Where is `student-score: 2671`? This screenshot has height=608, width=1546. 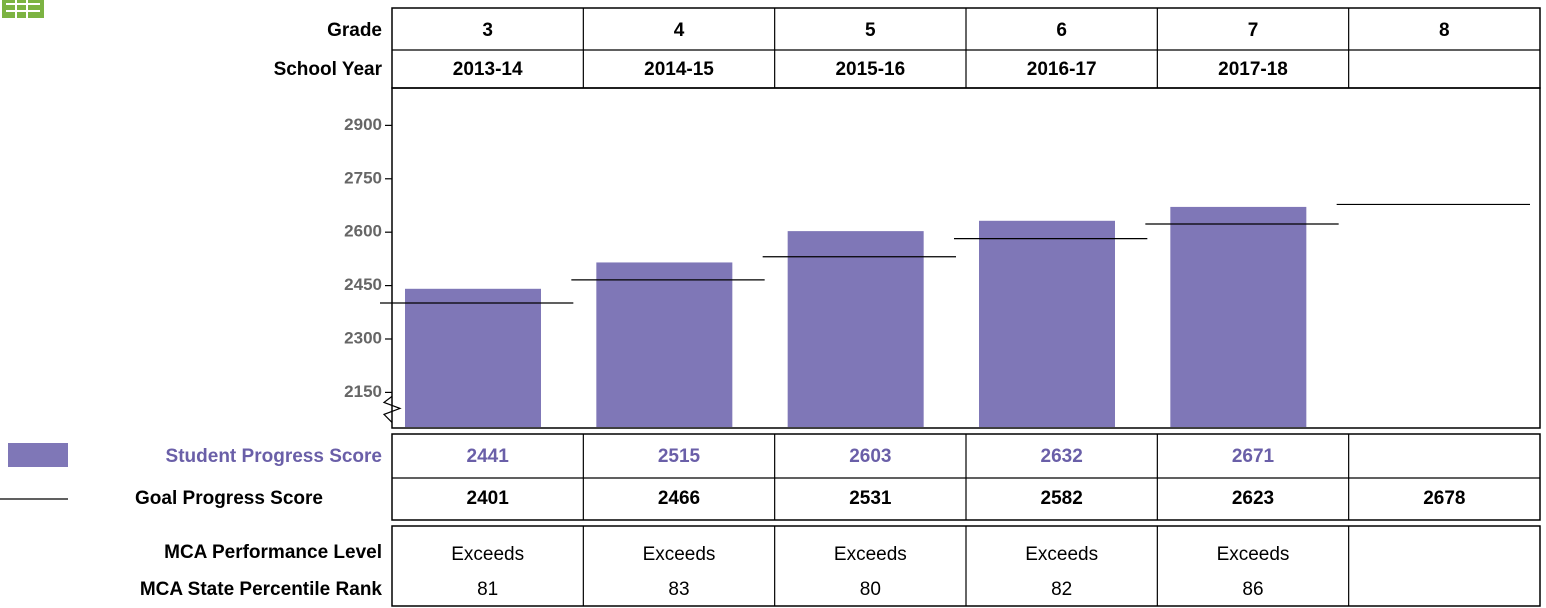
student-score: 2671 is located at coordinates (1253, 456).